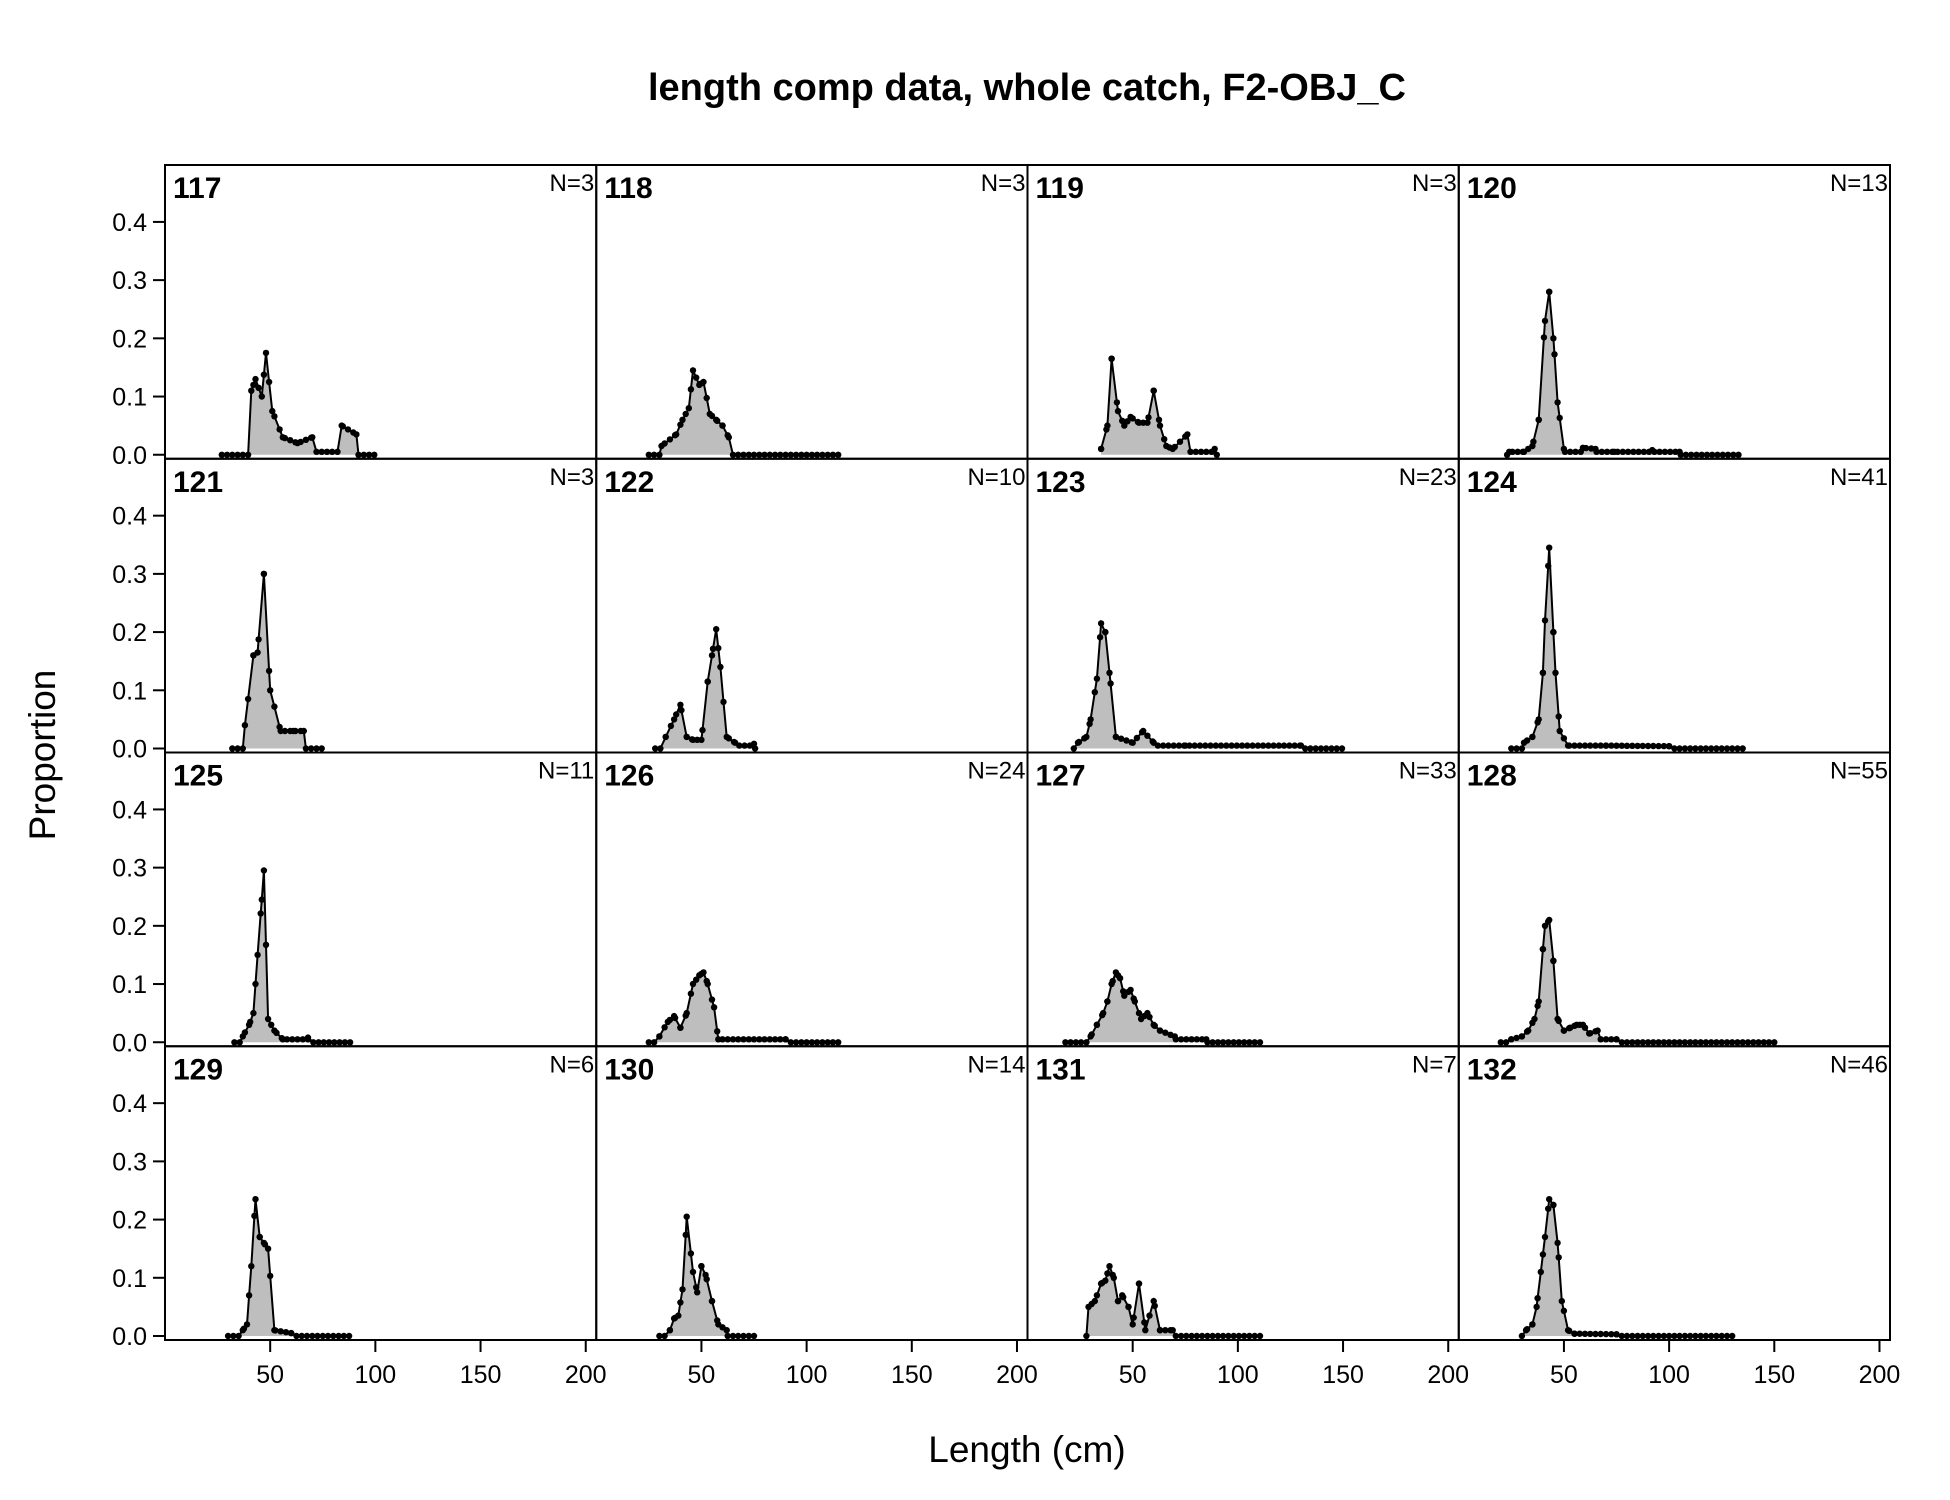 Image resolution: width=1950 pixels, height=1500 pixels. Describe the element at coordinates (807, 1375) in the screenshot. I see `x-tick-label-130-1: 100` at that location.